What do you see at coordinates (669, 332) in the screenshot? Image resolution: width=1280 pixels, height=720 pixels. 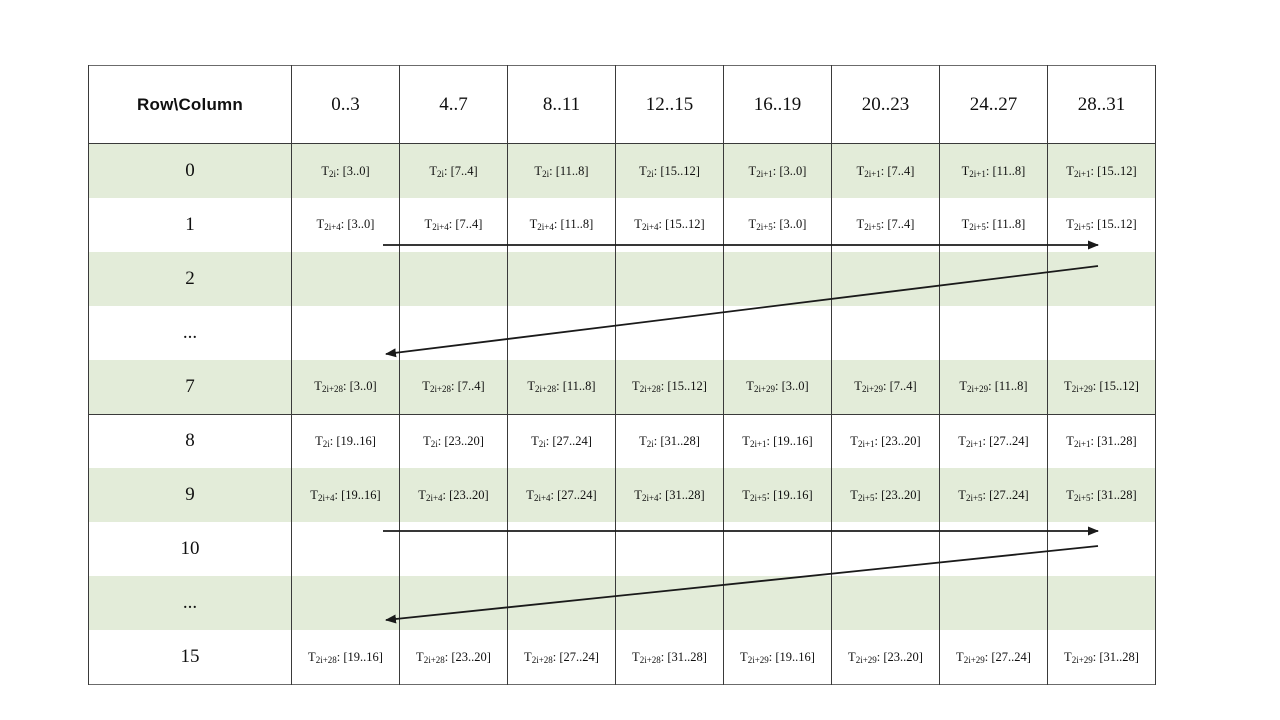 I see `bitfield-cell-r3-c3` at bounding box center [669, 332].